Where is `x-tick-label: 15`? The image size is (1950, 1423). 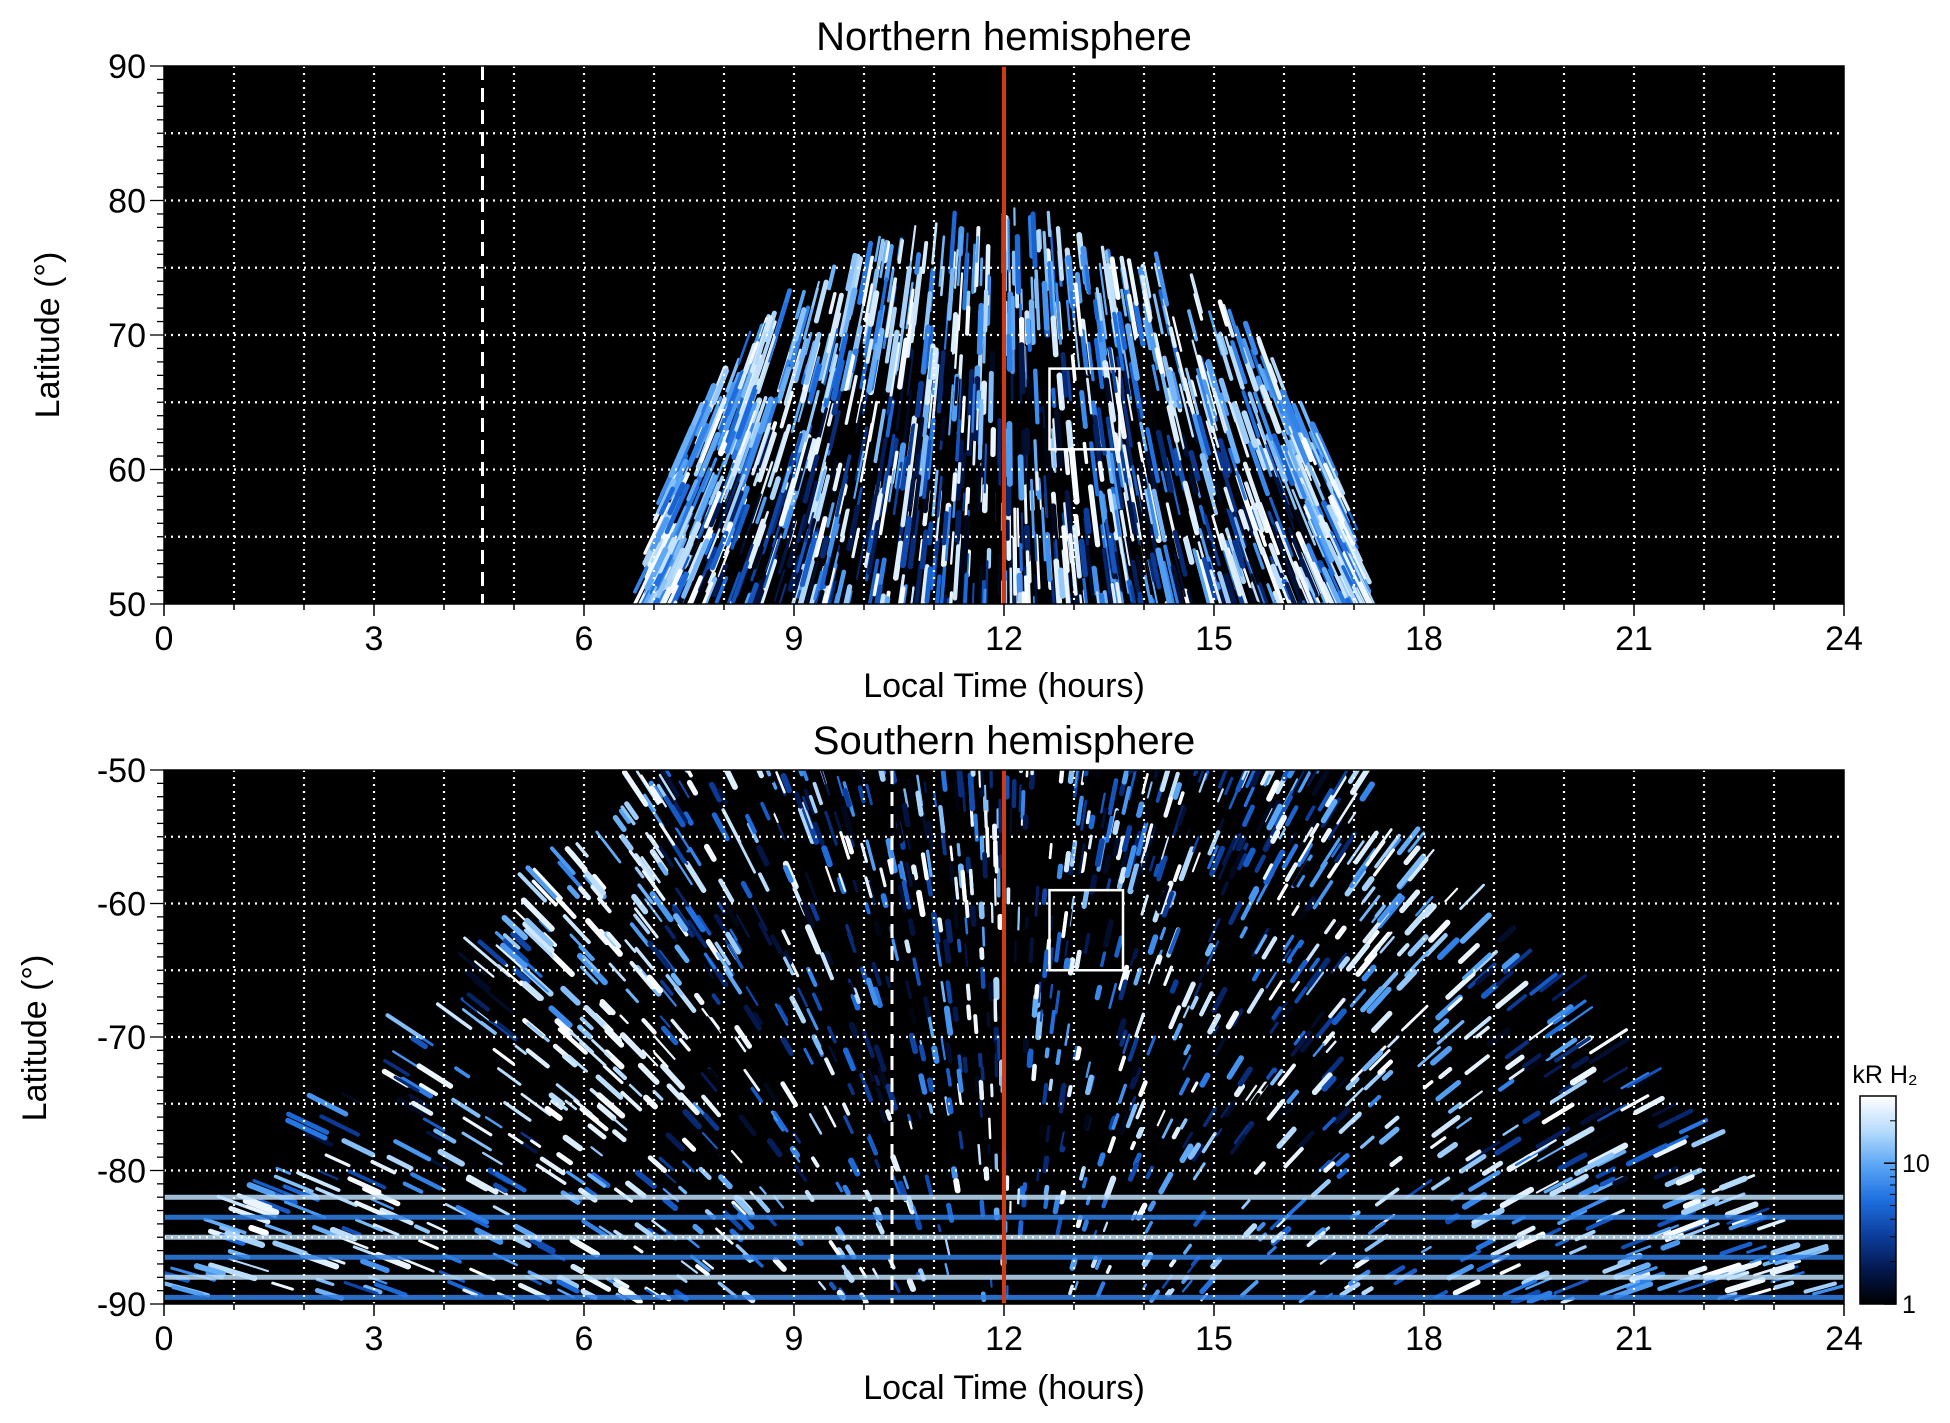
x-tick-label: 15 is located at coordinates (1214, 639).